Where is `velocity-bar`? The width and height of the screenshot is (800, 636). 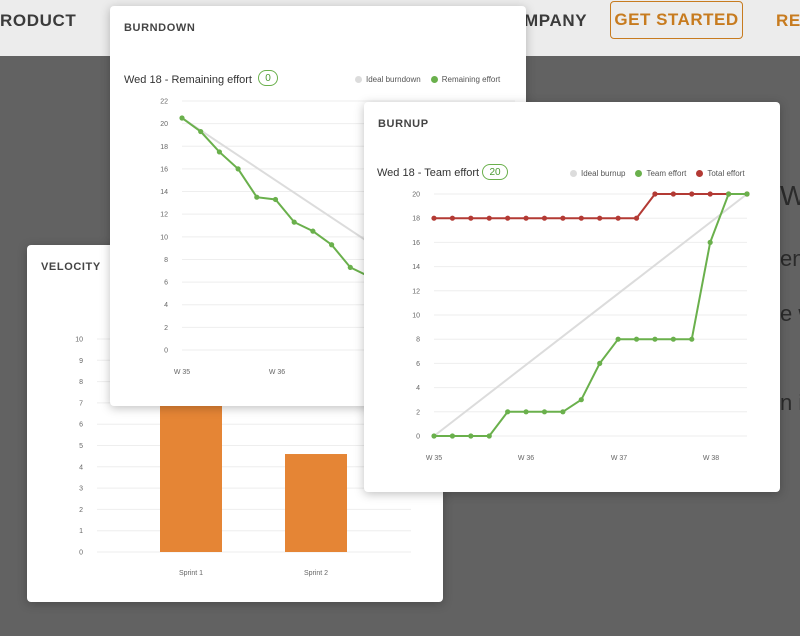 velocity-bar is located at coordinates (316, 503).